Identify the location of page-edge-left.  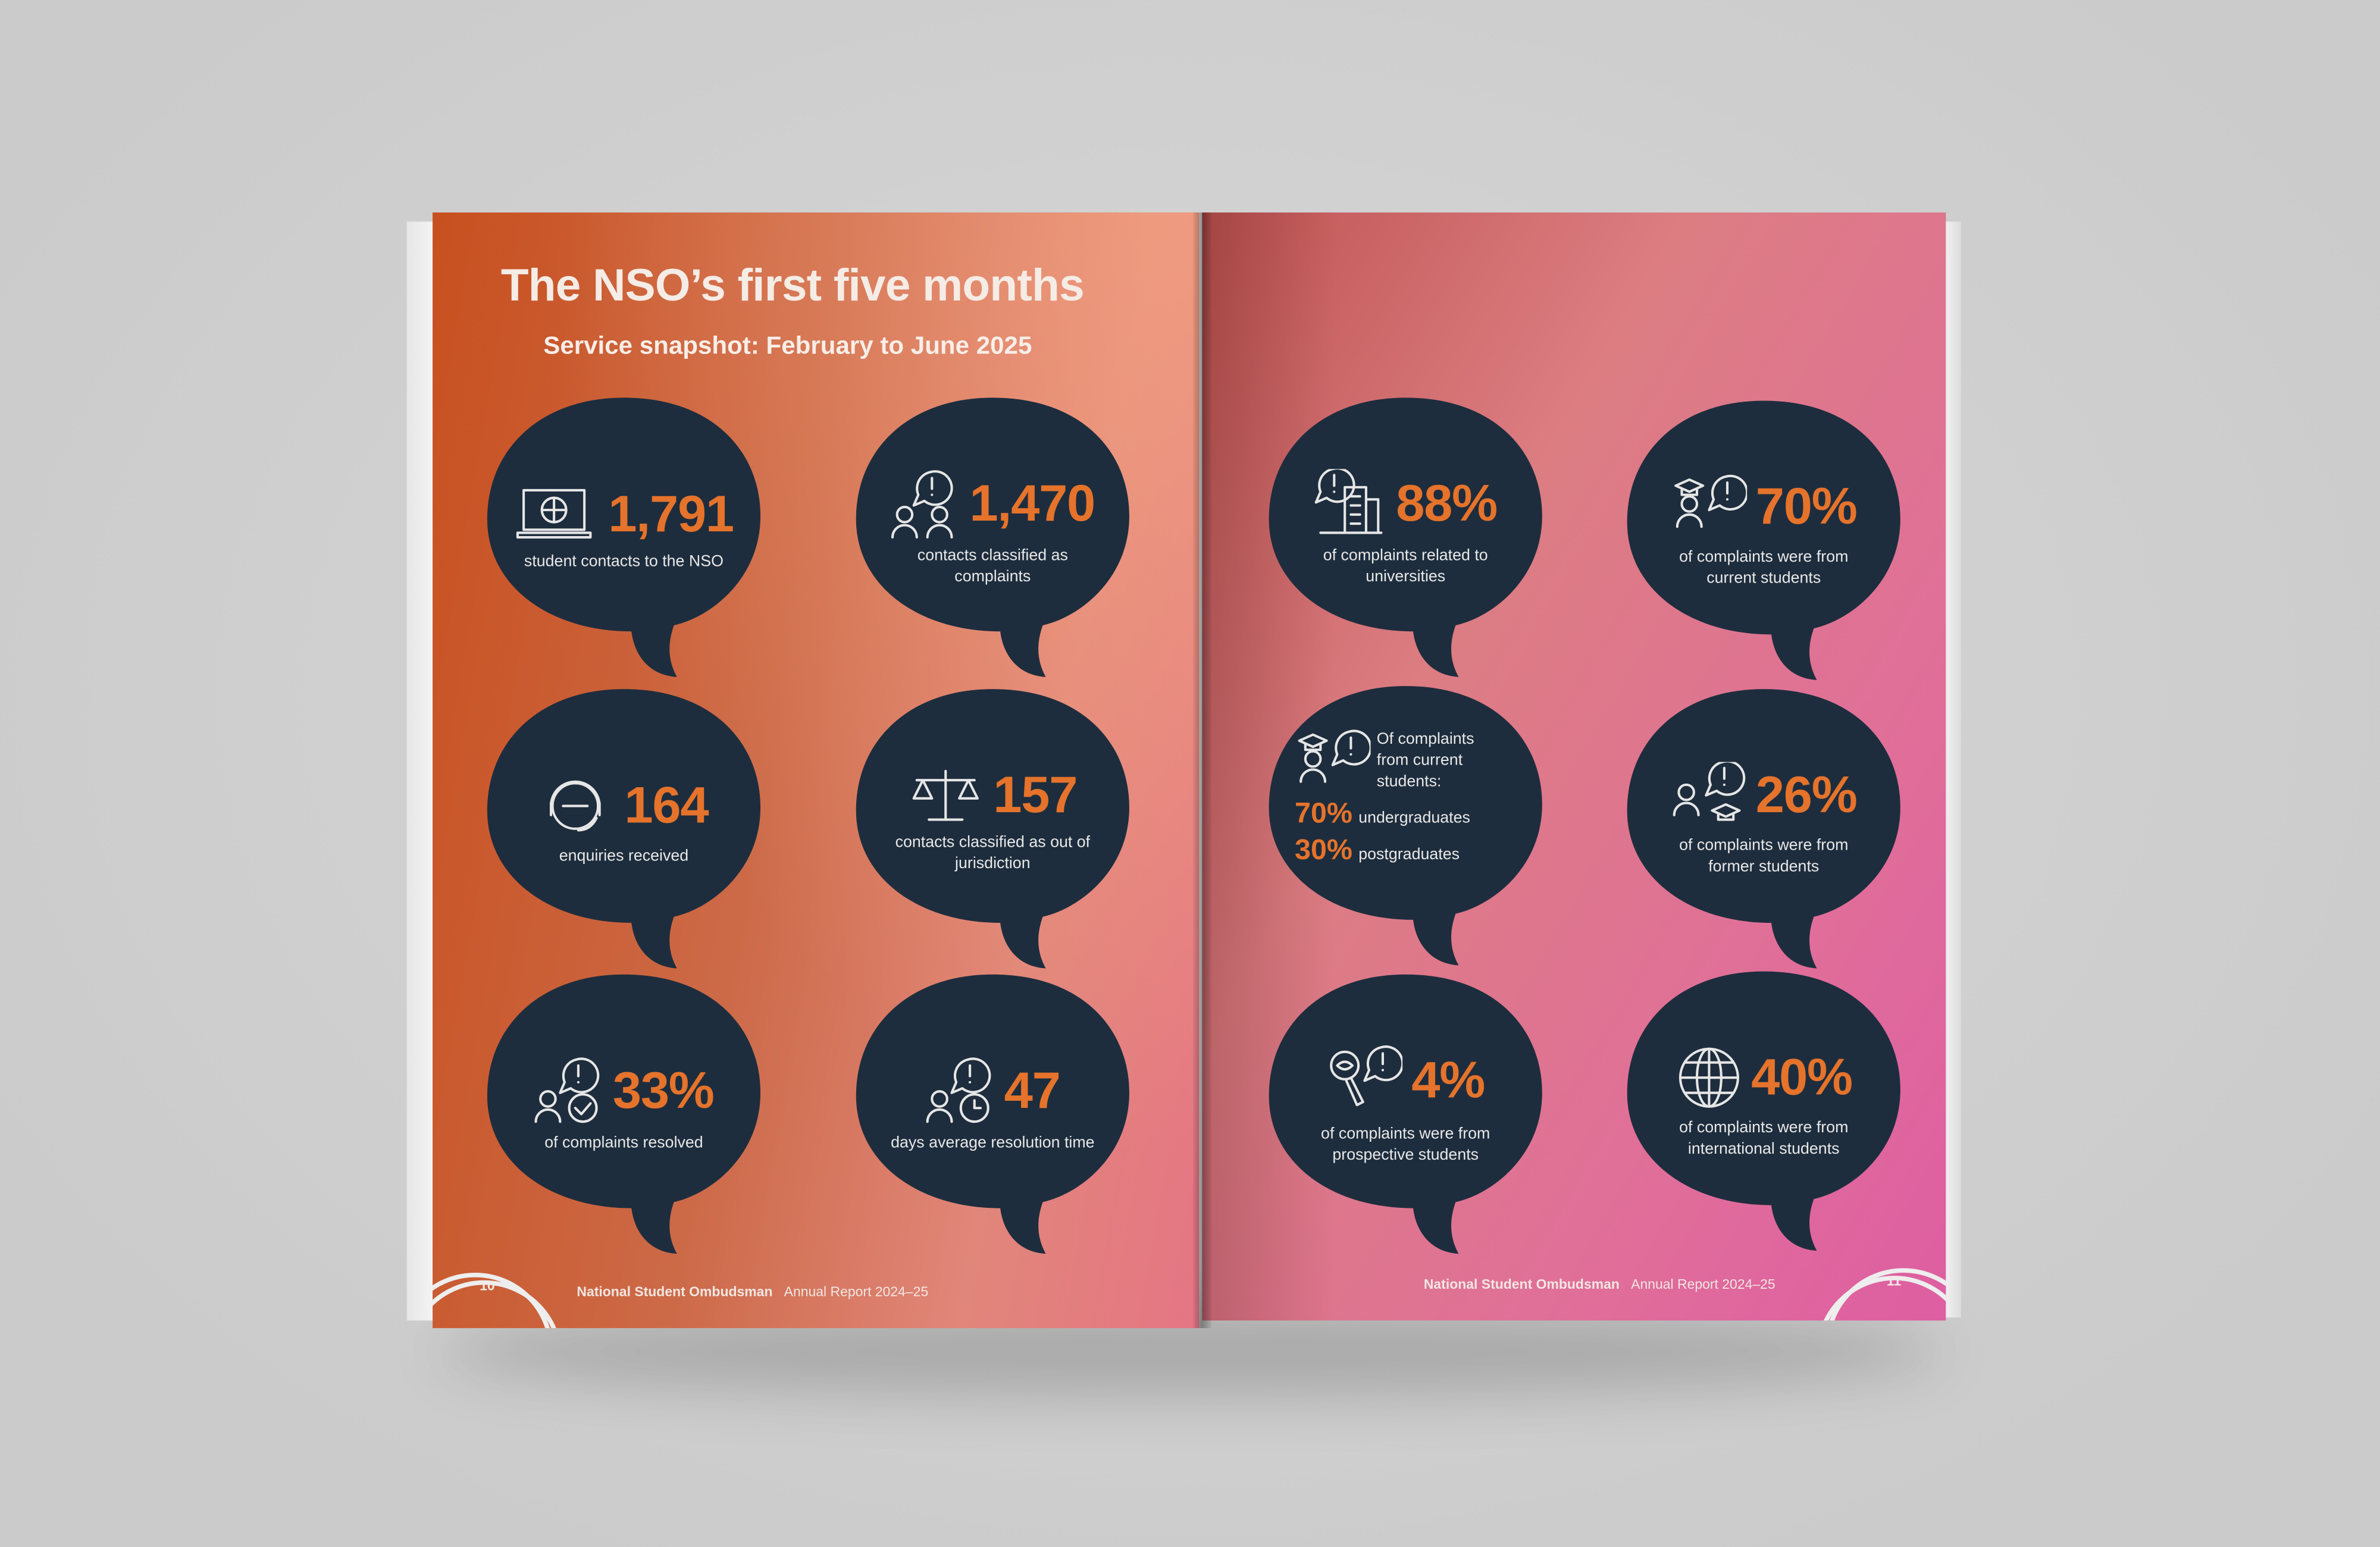
(421, 771).